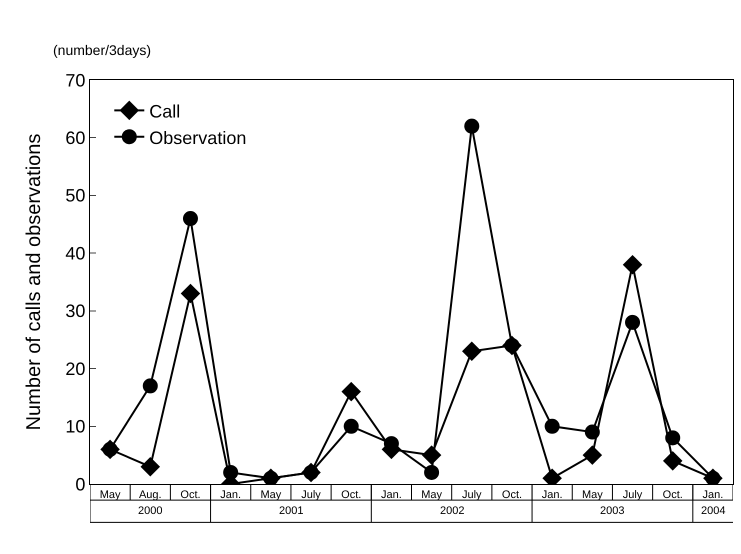 This screenshot has width=741, height=554. I want to click on y-axis-title: Number of calls and observations, so click(34, 282).